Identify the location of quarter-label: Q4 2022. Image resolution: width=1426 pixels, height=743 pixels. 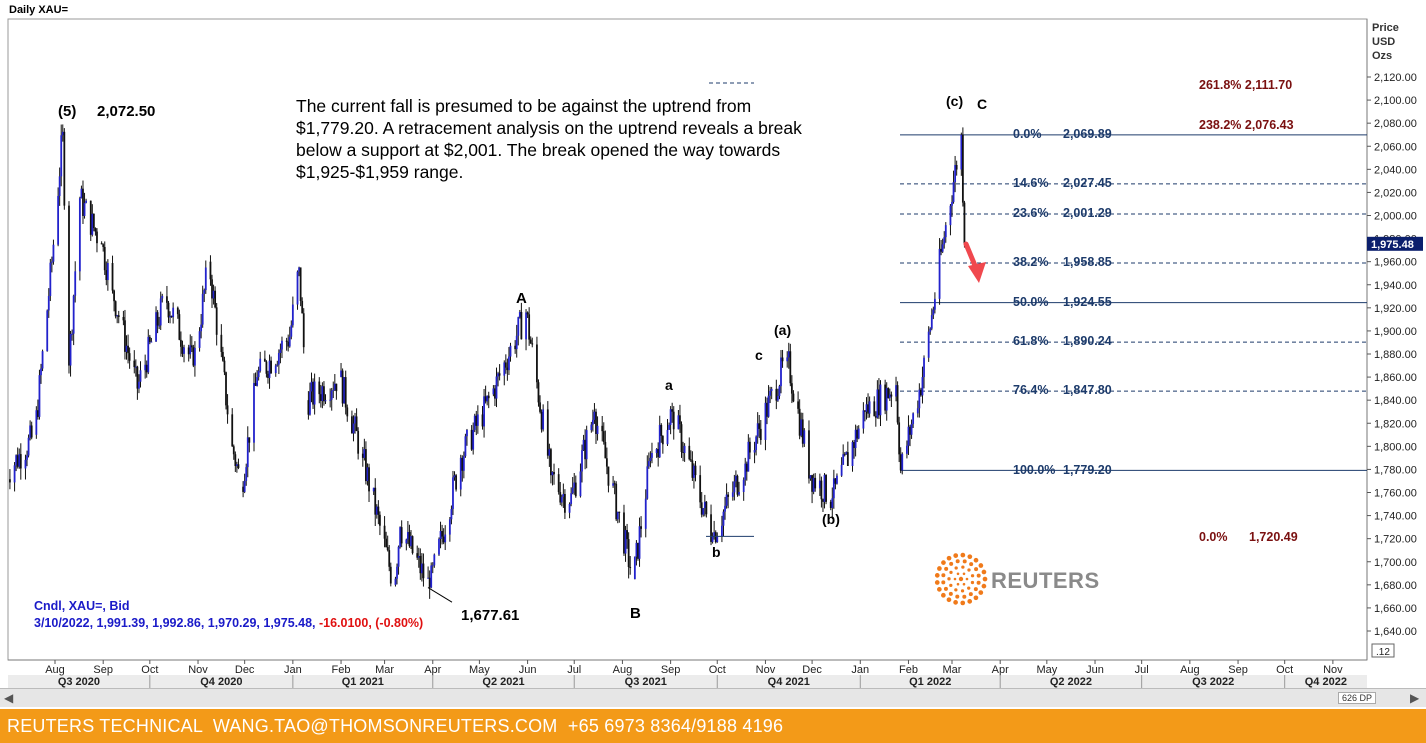
(1326, 682).